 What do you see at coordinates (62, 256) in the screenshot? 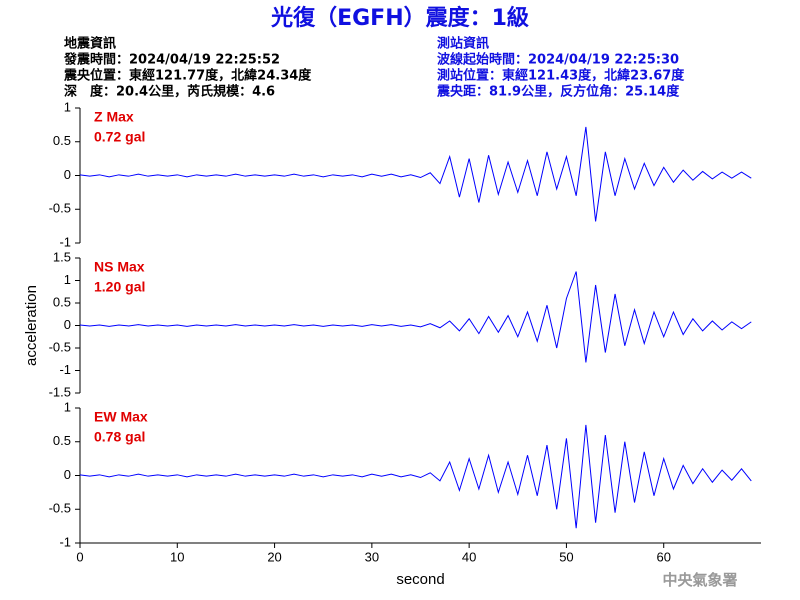
I see `y-tick-label: 1.5` at bounding box center [62, 256].